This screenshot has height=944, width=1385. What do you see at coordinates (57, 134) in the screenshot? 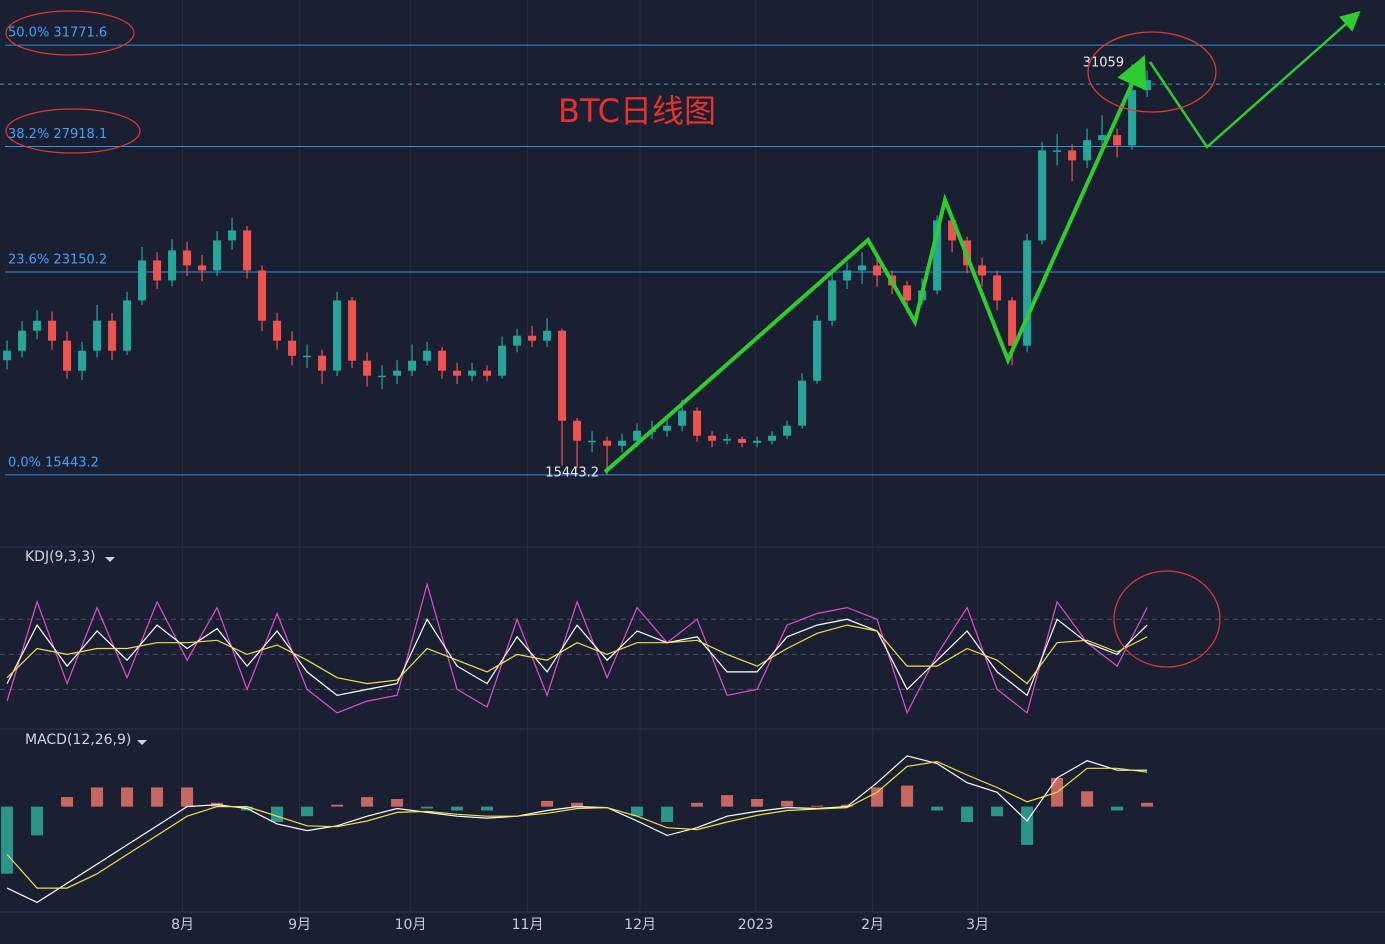
I see `fib-label: 38.2% 27918.1` at bounding box center [57, 134].